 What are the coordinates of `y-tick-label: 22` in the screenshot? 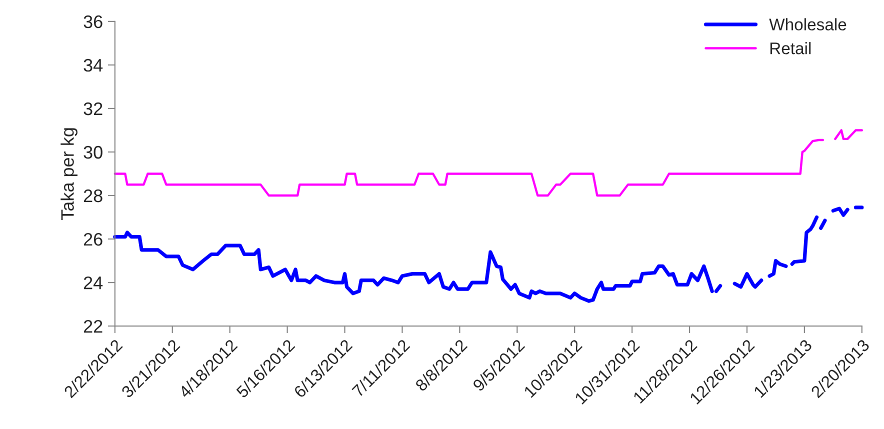 It's located at (93, 326).